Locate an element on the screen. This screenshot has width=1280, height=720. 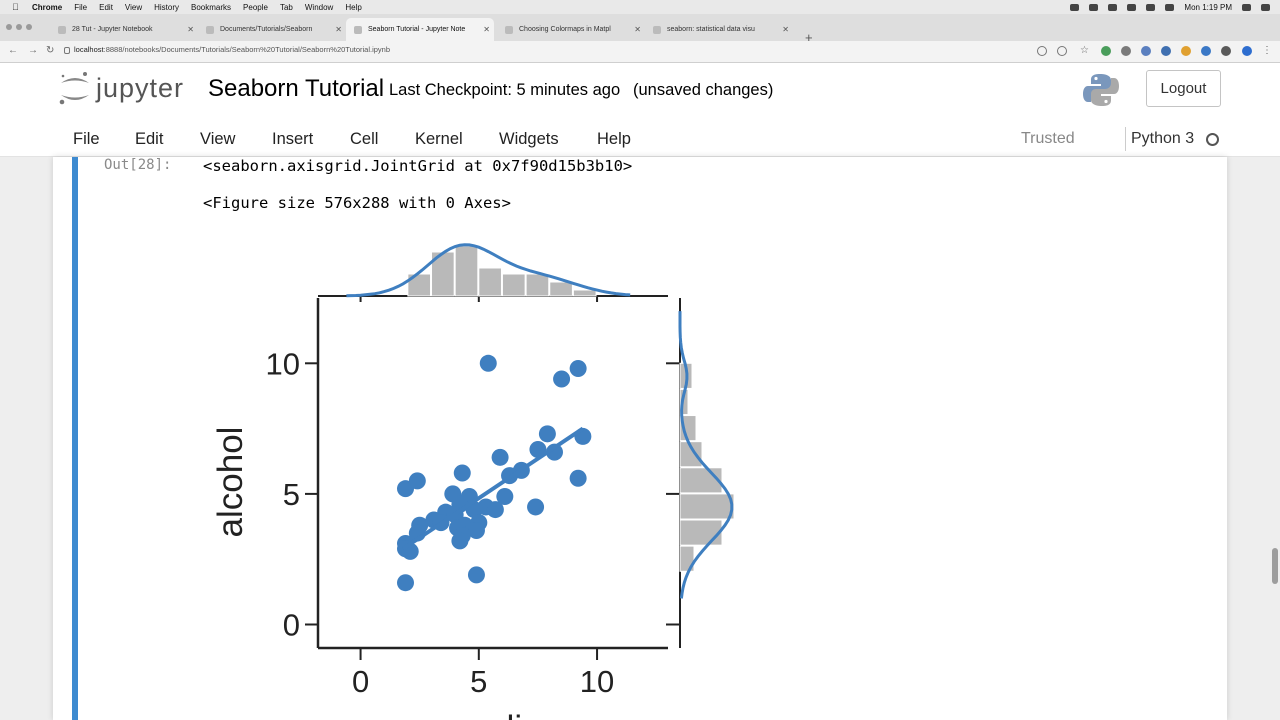
new-tab-button: + is located at coordinates (809, 37).